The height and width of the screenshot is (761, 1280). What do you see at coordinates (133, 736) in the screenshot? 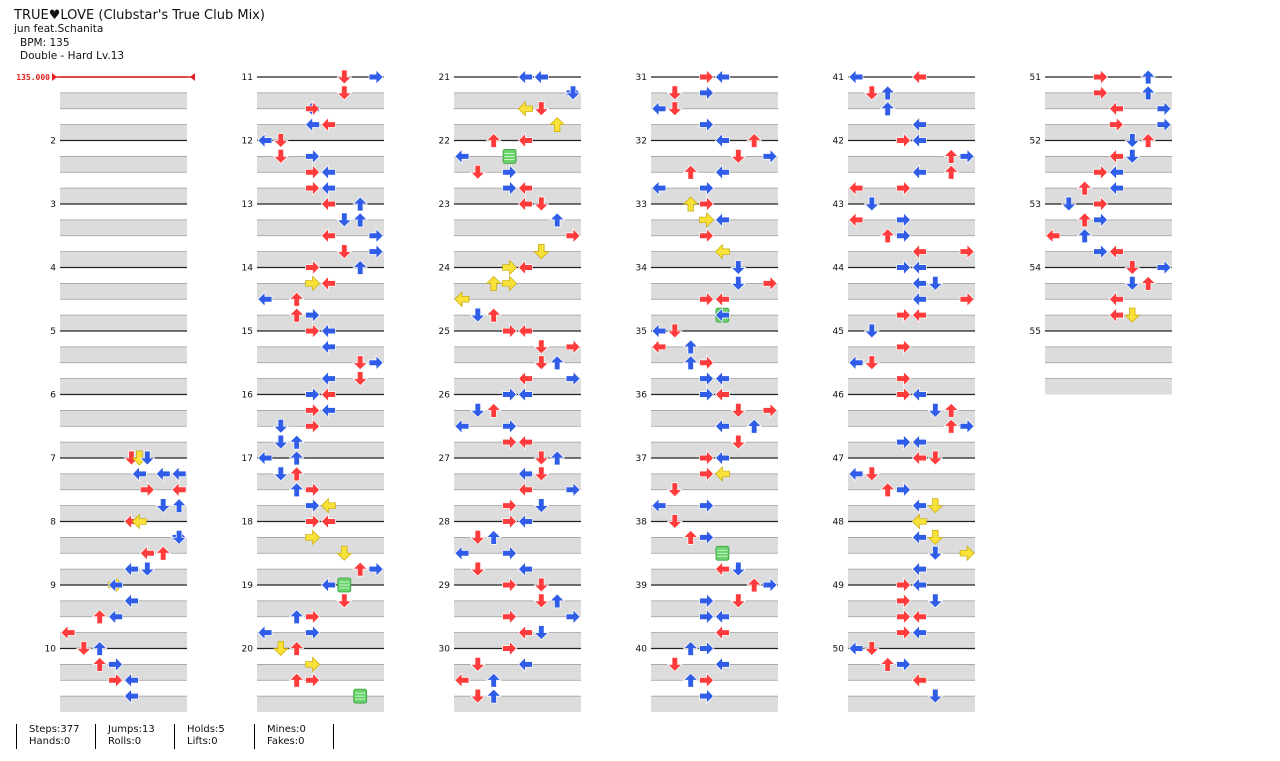
I see `stat-column: Jumps:13 Rolls:0` at bounding box center [133, 736].